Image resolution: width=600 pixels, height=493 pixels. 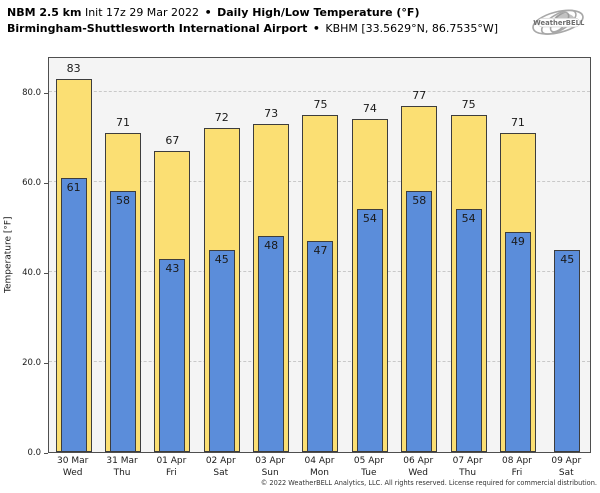 I want to click on y-tick-40: 40.0, so click(x=24, y=273).